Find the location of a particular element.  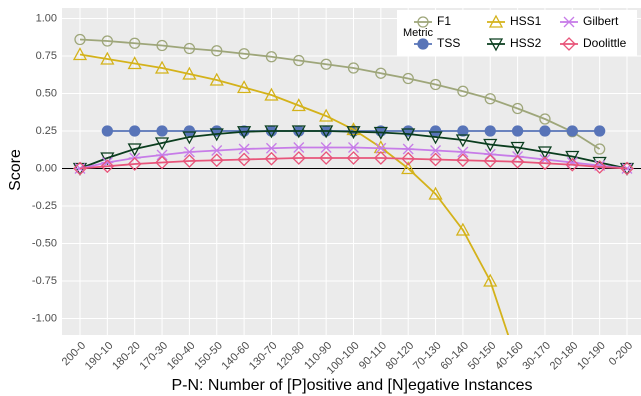

x-tick-label: 70-130 is located at coordinates (427, 356).